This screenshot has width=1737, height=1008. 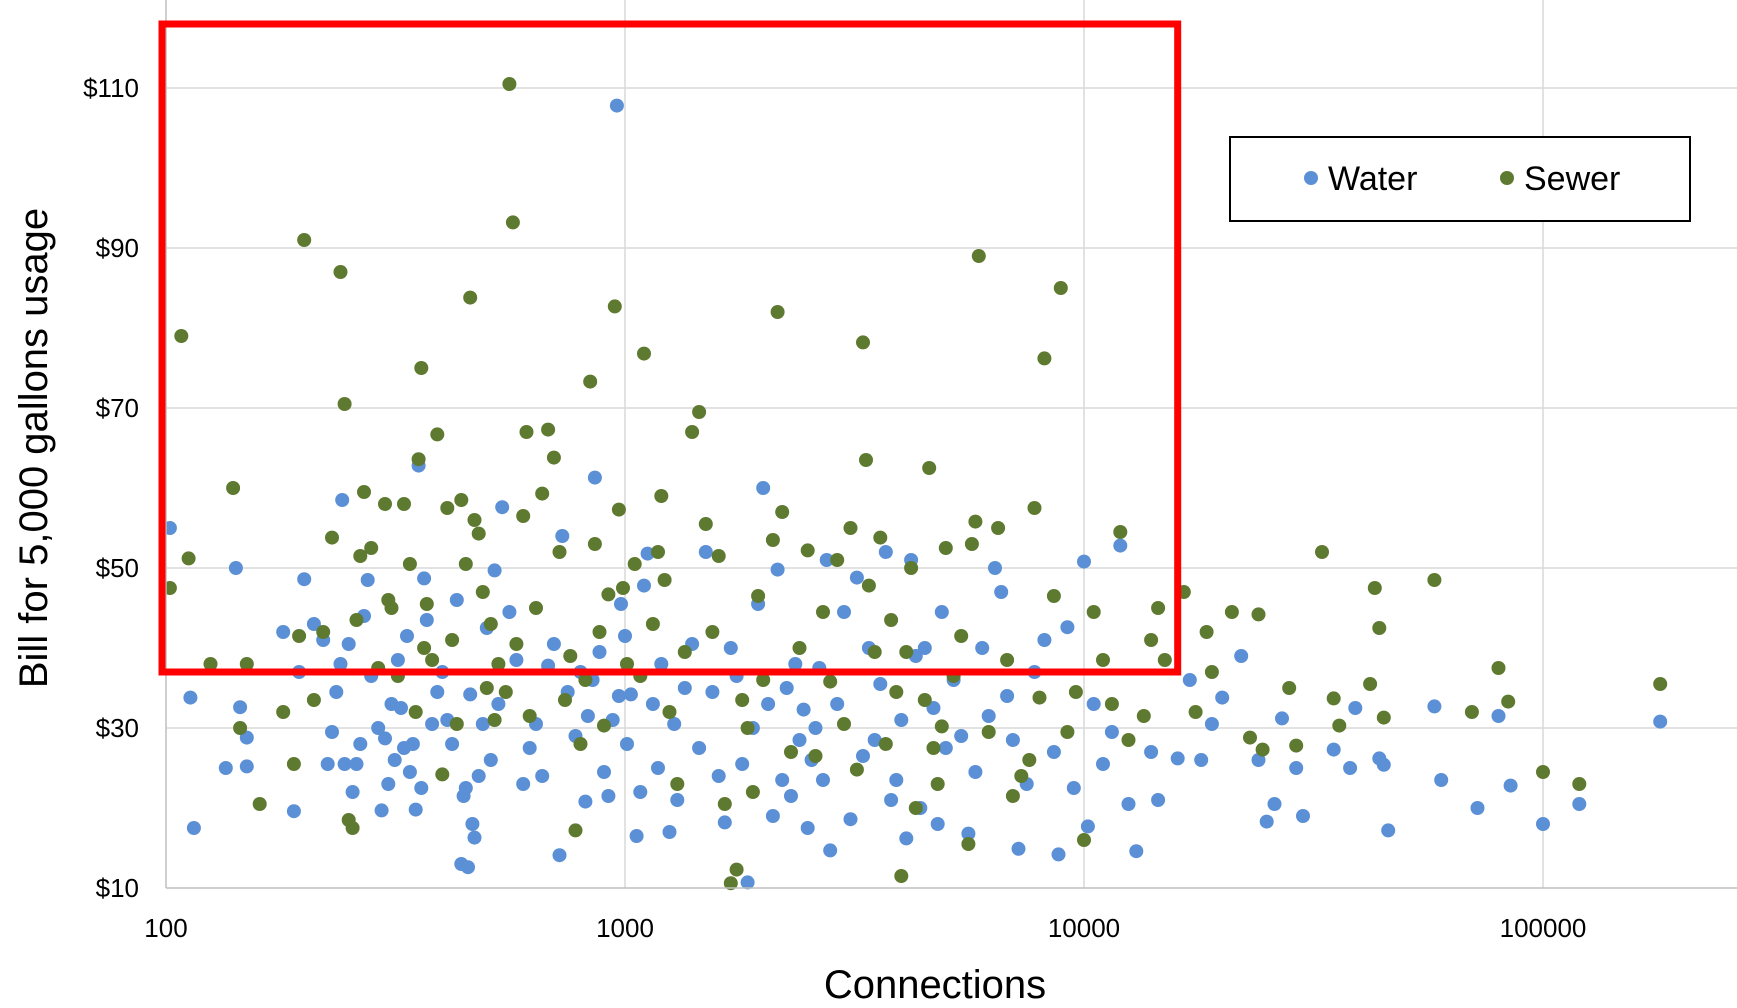 What do you see at coordinates (1507, 178) in the screenshot?
I see `legend-marker-sewer` at bounding box center [1507, 178].